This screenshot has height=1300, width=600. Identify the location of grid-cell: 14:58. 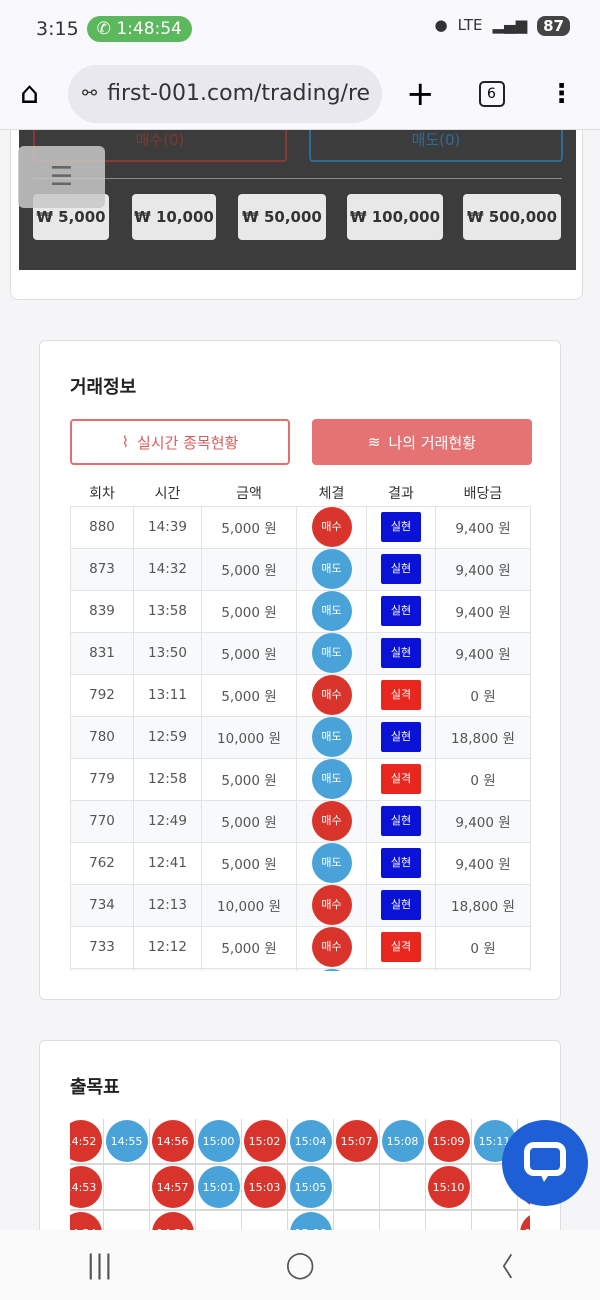
(172, 1221).